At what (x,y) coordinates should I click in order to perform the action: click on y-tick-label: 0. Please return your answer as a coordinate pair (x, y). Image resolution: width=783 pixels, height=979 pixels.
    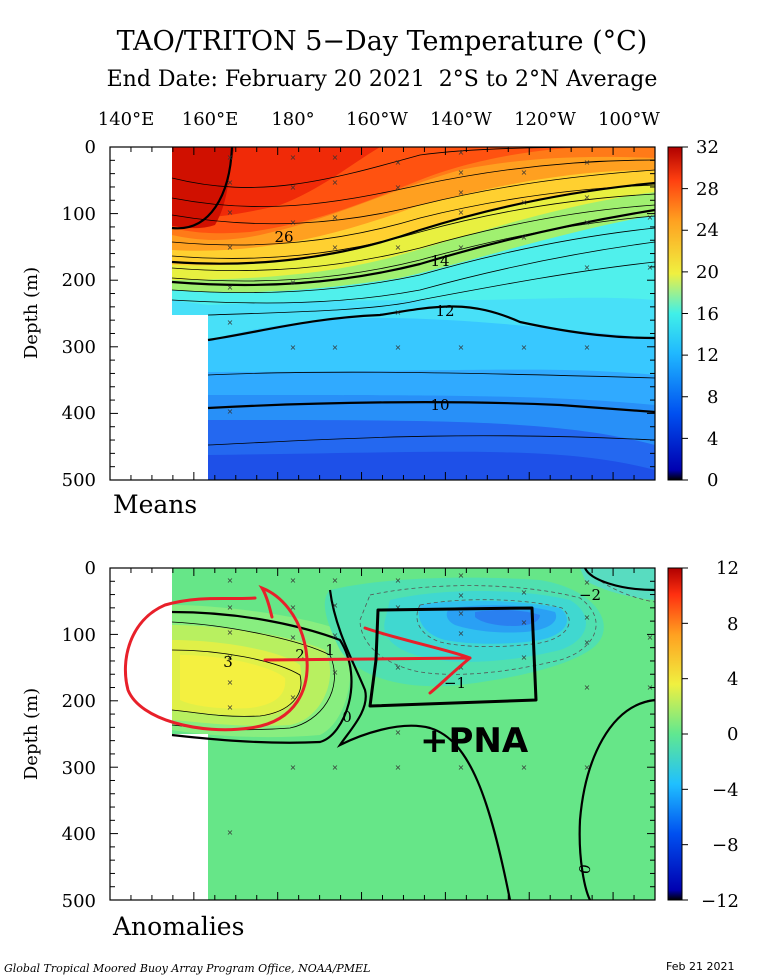
    Looking at the image, I should click on (90, 568).